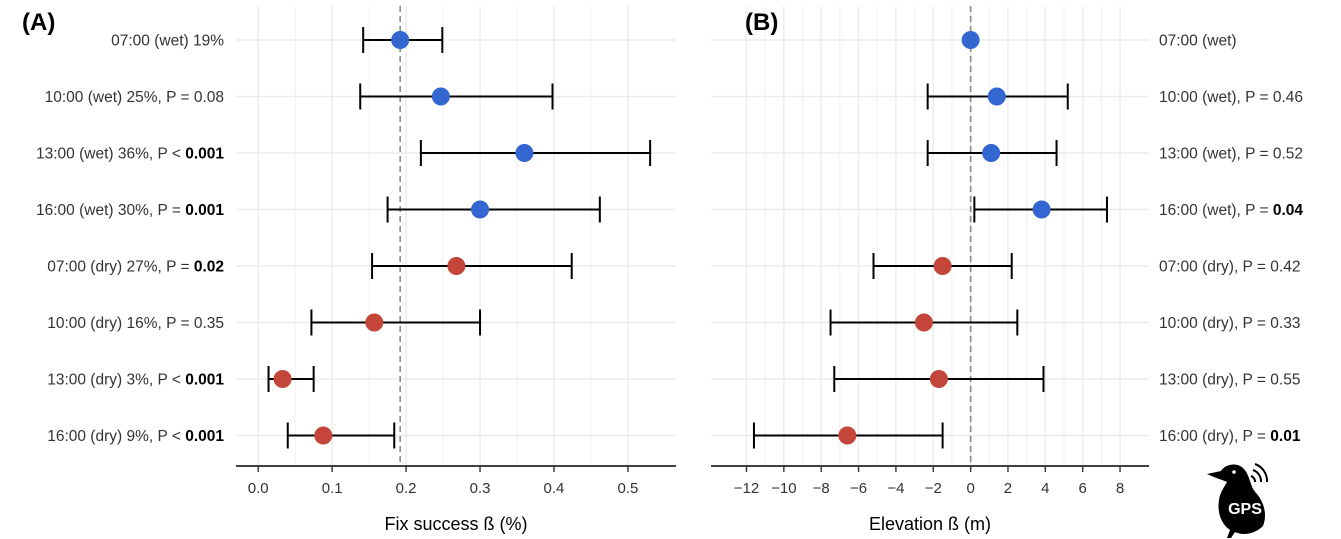  I want to click on row-label-p-value: 0.01, so click(1285, 436).